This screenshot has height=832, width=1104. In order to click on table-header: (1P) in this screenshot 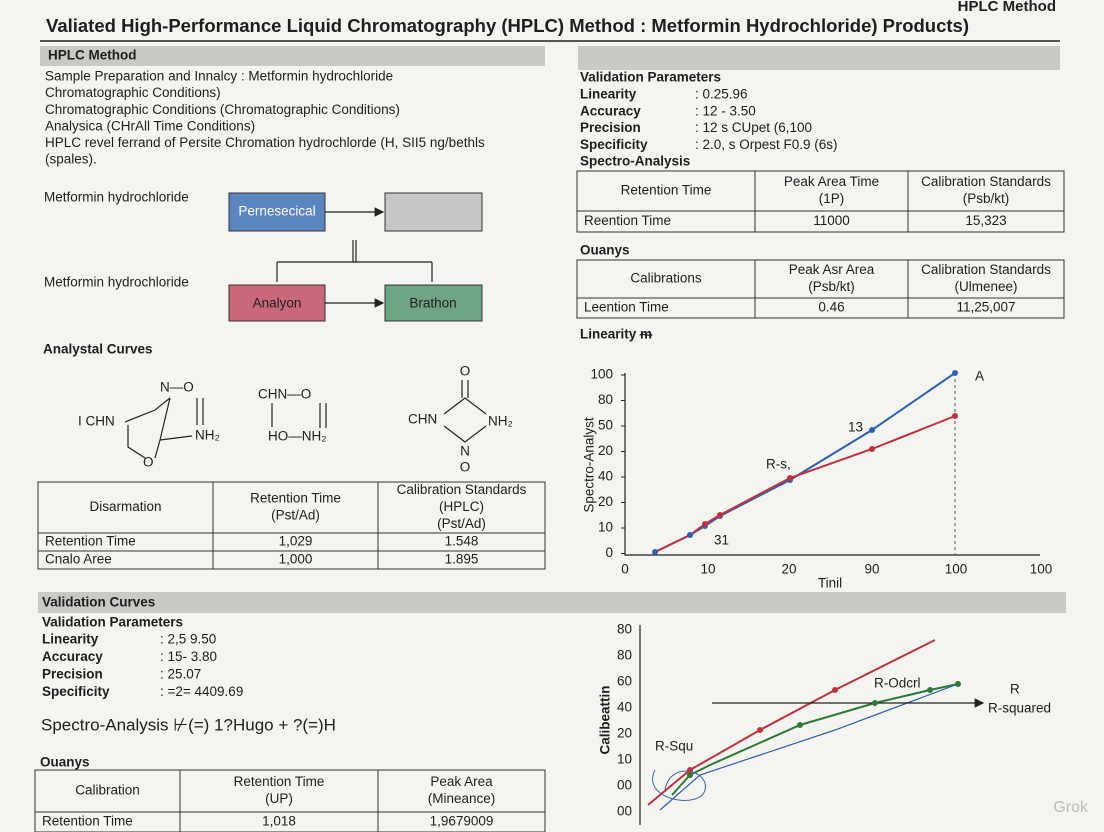, I will do `click(832, 198)`.